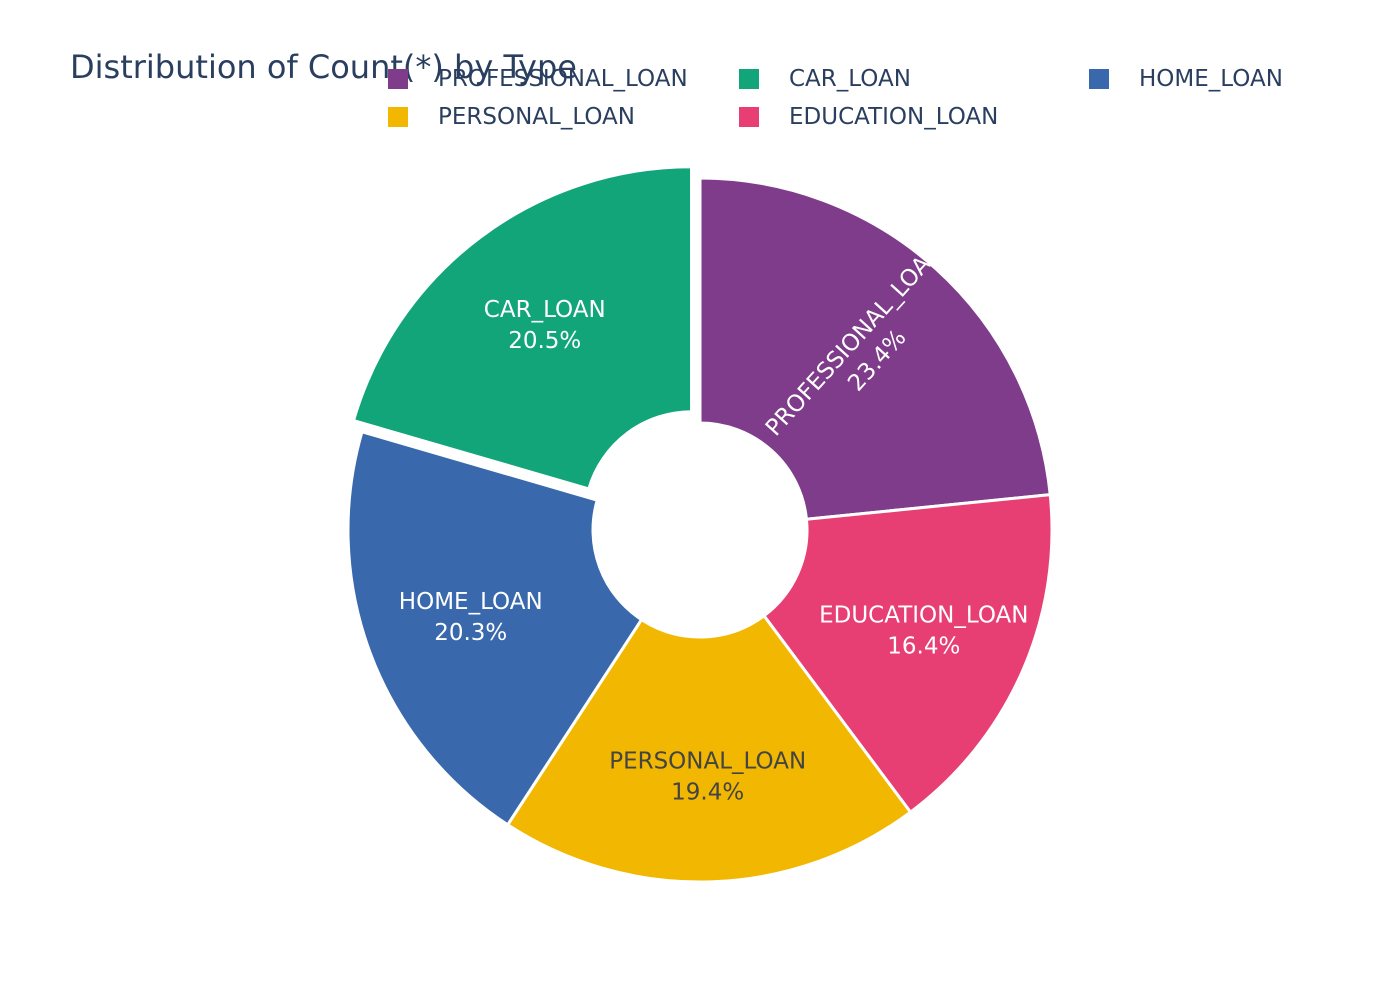 The width and height of the screenshot is (1400, 1004). I want to click on legend-label: PERSONAL_LOAN, so click(536, 117).